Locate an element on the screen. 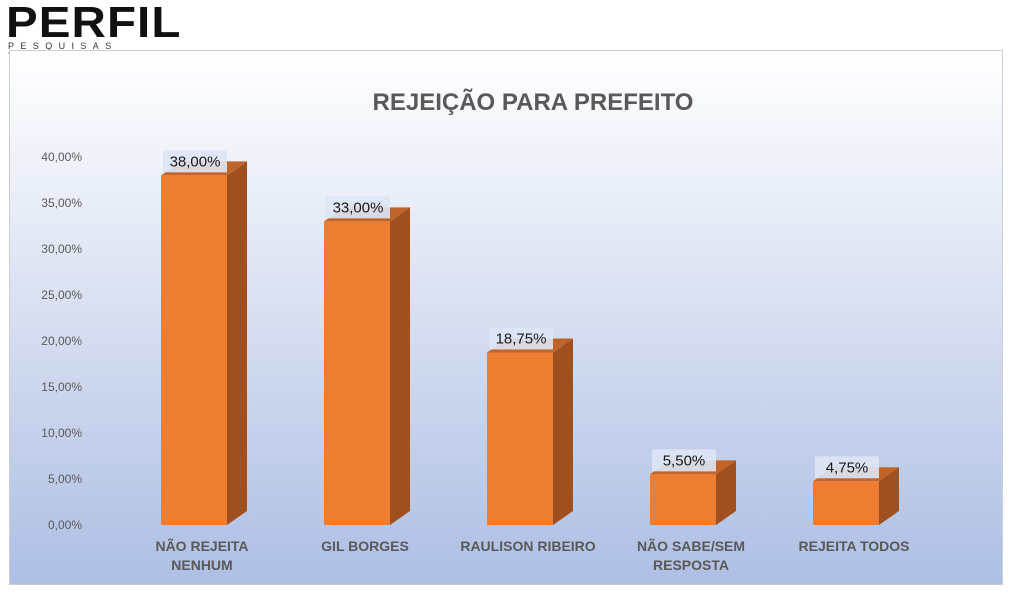  x-category-label: NÃO SABE/SEM RESPOSTA is located at coordinates (691, 555).